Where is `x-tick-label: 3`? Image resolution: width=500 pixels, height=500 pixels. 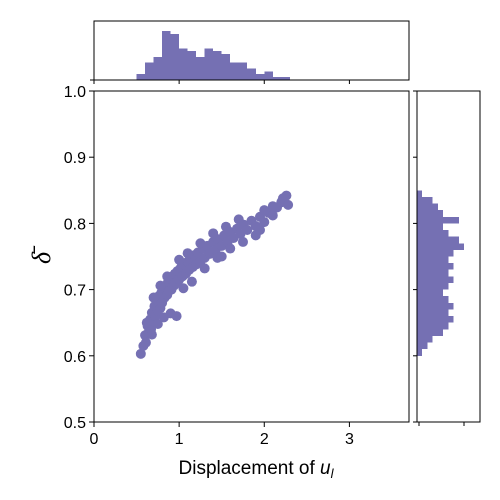
x-tick-label: 3 is located at coordinates (349, 439).